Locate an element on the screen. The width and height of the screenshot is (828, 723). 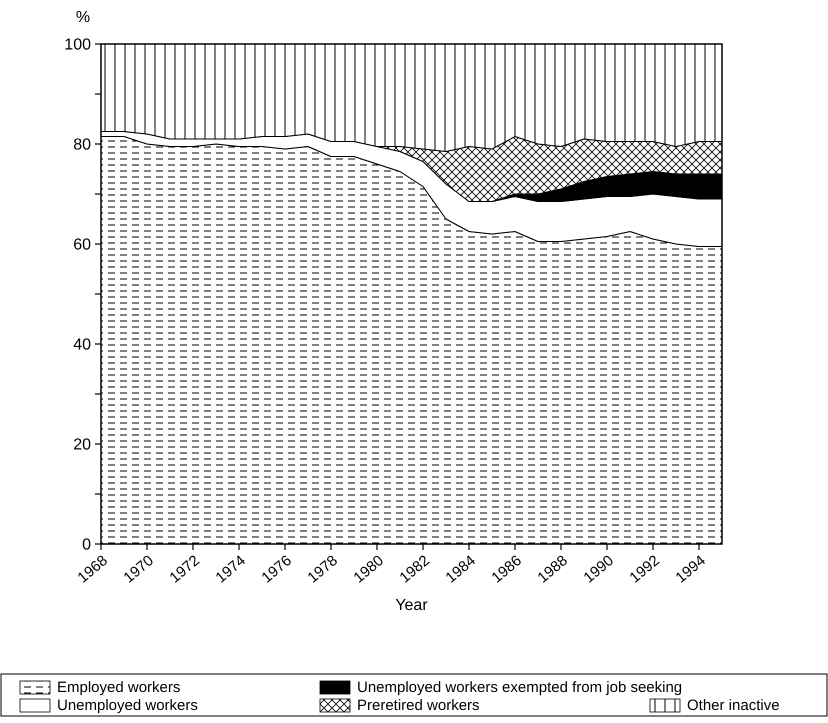
y-tick-label: 80 is located at coordinates (82, 145).